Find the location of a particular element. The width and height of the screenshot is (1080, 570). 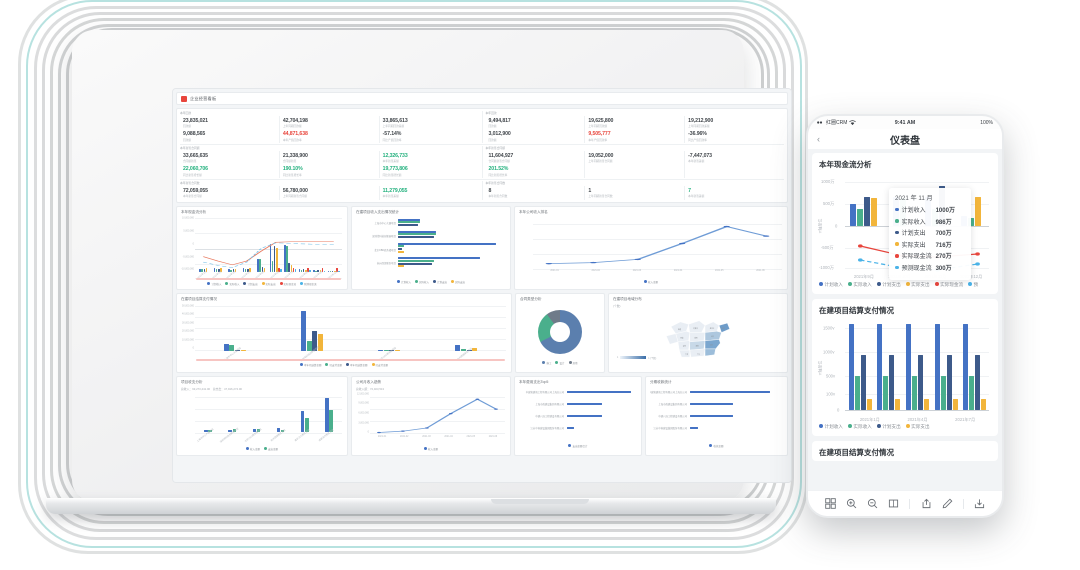

panel-contract-type: 合同类型分析 施工 设计 其他 is located at coordinates (560, 332).